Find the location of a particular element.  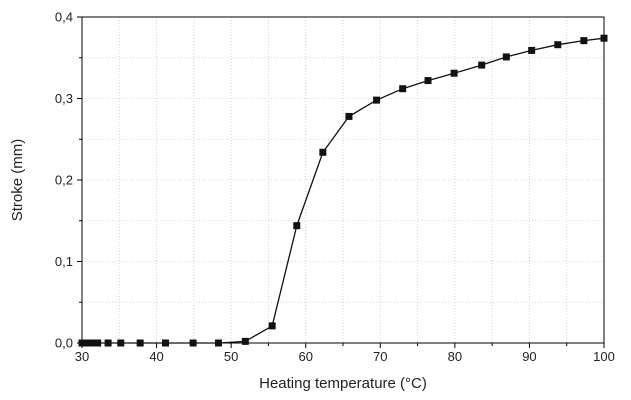

y-tick-label: 0,0 is located at coordinates (64, 343).